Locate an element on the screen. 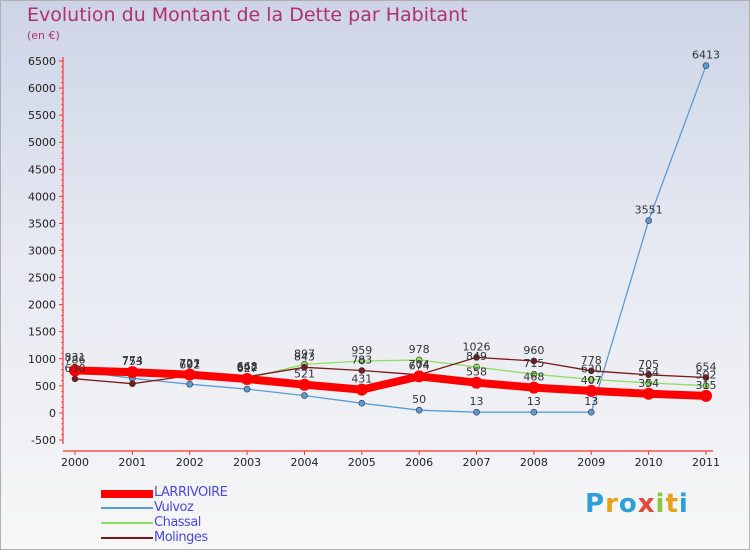 The height and width of the screenshot is (550, 750). x-tick-label: 2000 is located at coordinates (75, 462).